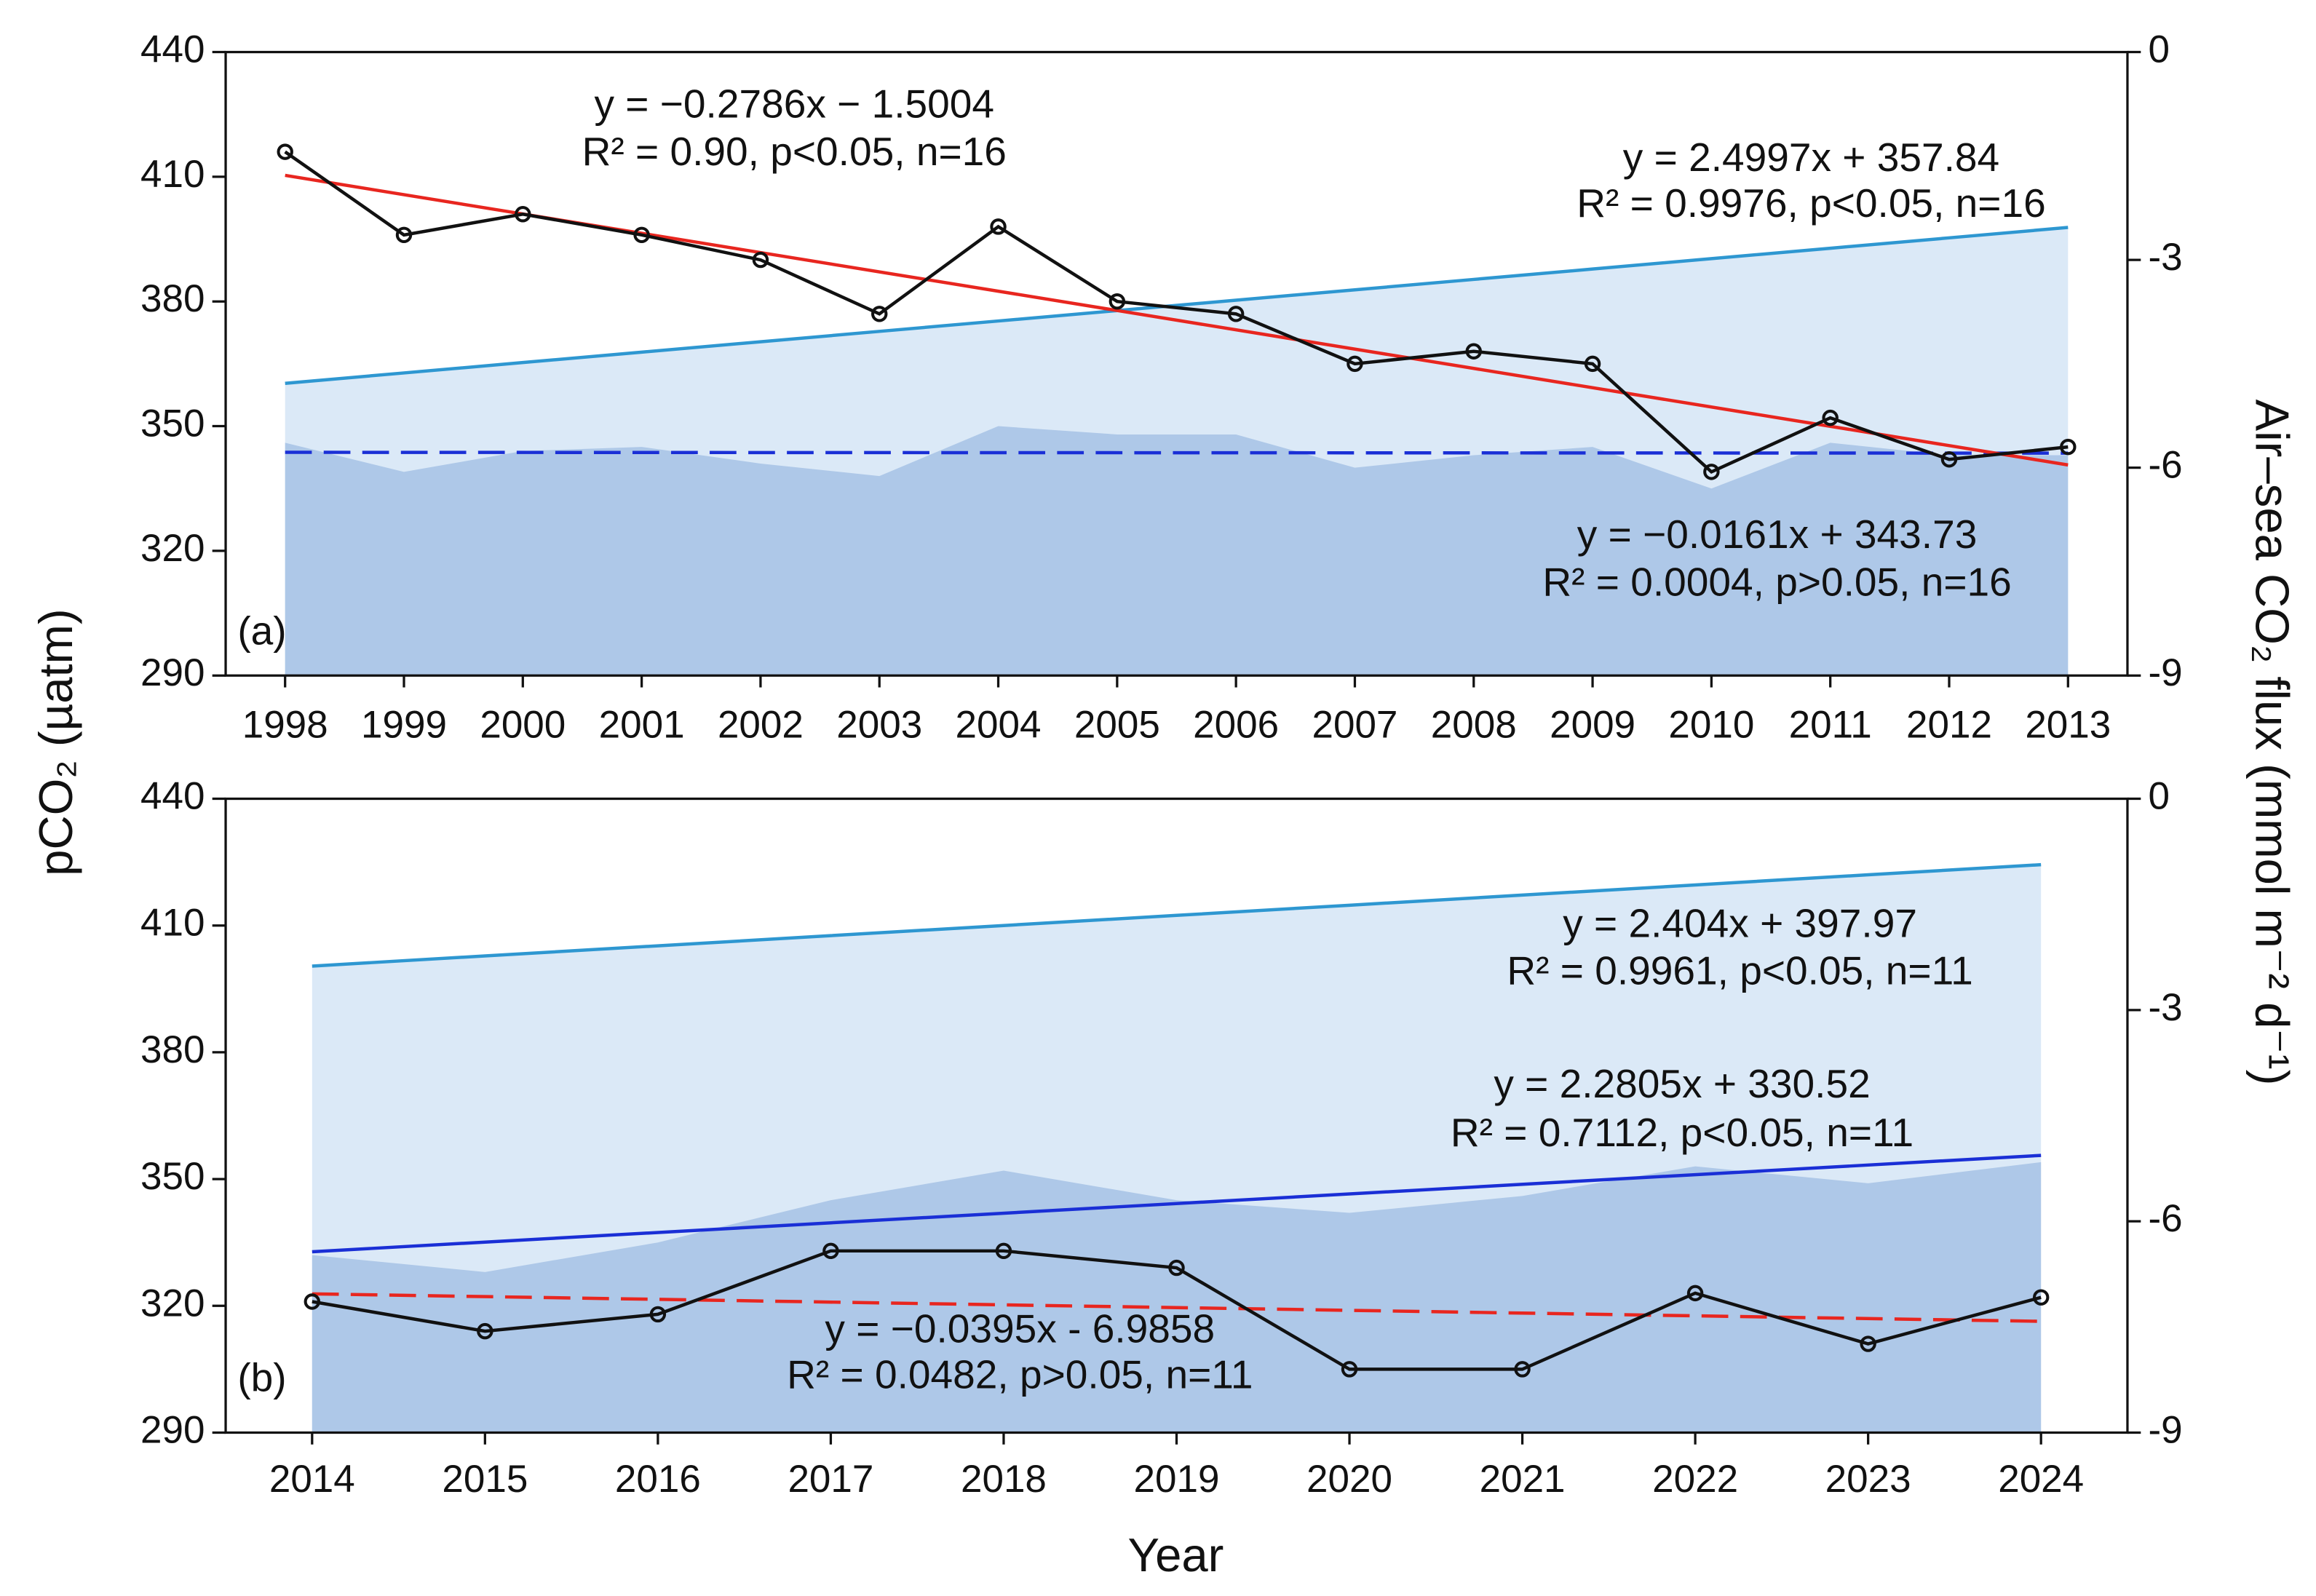 The image size is (2316, 1596). Describe the element at coordinates (1236, 725) in the screenshot. I see `x-tick-label: 2006` at that location.